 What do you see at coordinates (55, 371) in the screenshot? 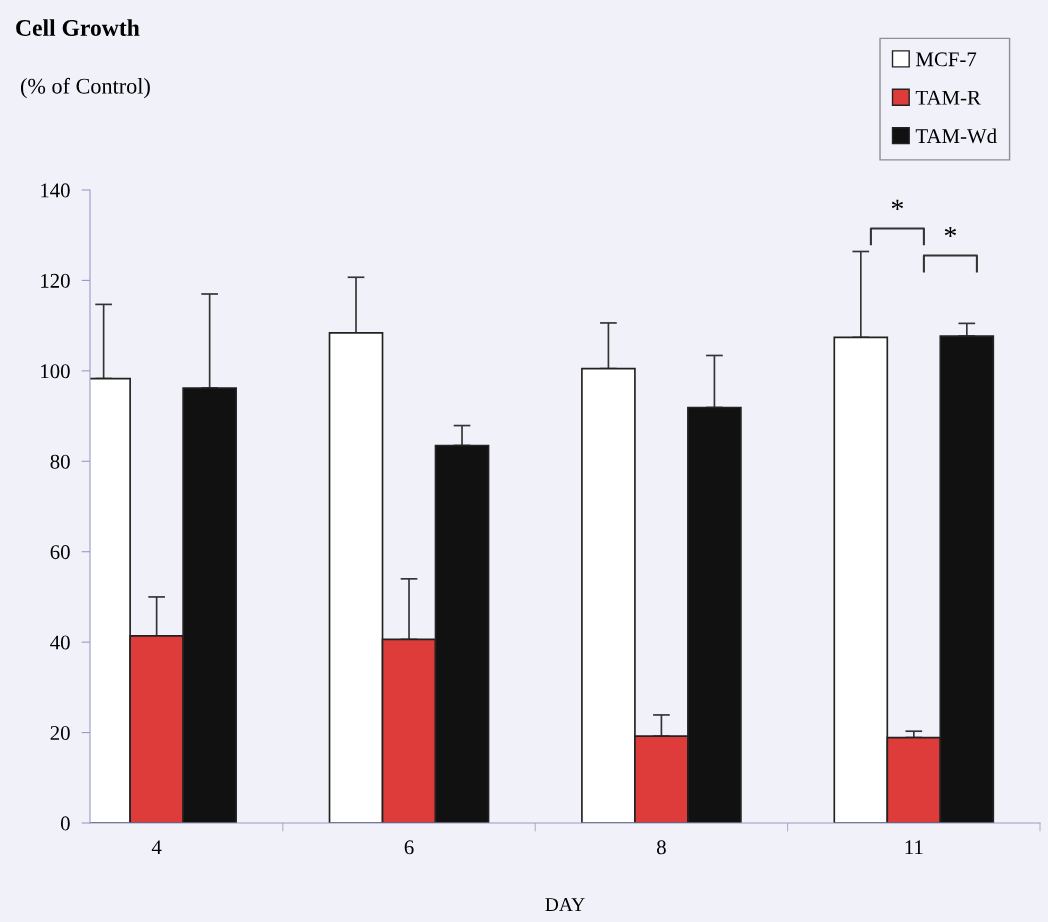
I see `y-tick-label: 100` at bounding box center [55, 371].